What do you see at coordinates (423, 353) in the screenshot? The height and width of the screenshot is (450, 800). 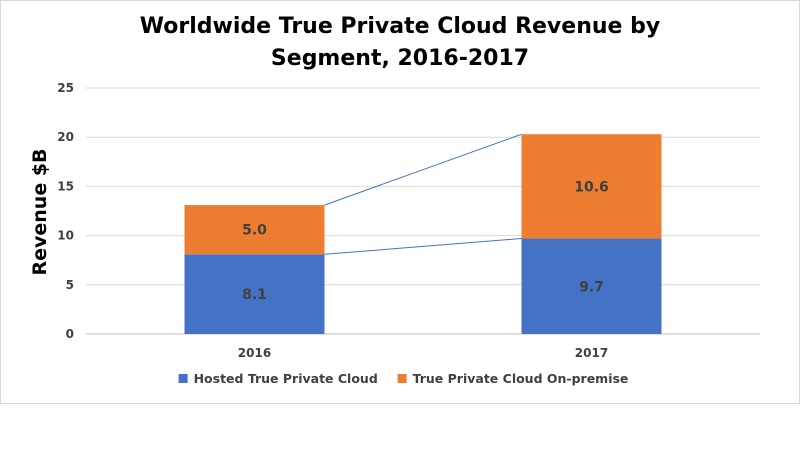 I see `x-tick-labels: 2016 2017` at bounding box center [423, 353].